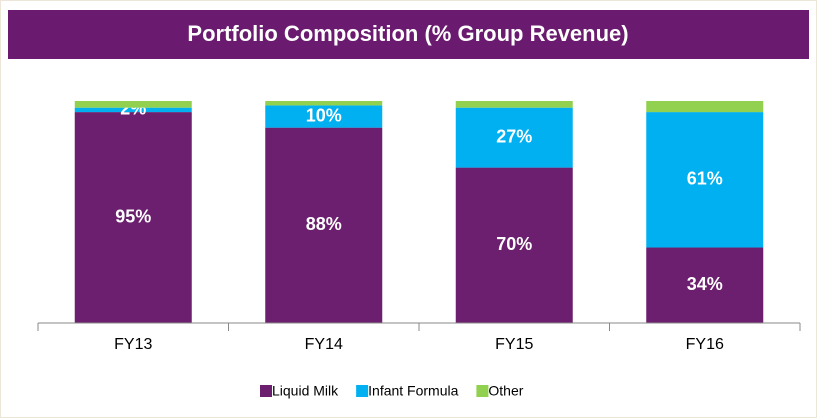 The height and width of the screenshot is (418, 817). Describe the element at coordinates (133, 344) in the screenshot. I see `x-tick-label: FY13` at that location.